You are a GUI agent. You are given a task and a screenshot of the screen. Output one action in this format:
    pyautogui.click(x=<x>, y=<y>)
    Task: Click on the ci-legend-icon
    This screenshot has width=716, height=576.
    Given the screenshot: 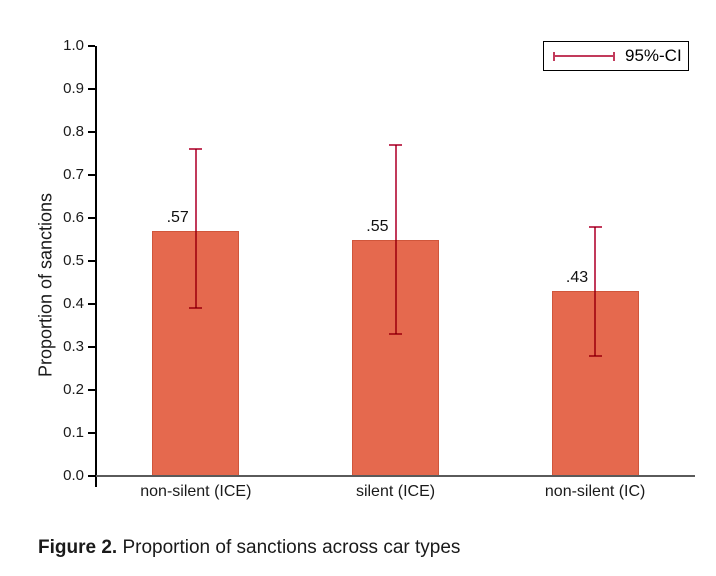 What is the action you would take?
    pyautogui.click(x=584, y=56)
    